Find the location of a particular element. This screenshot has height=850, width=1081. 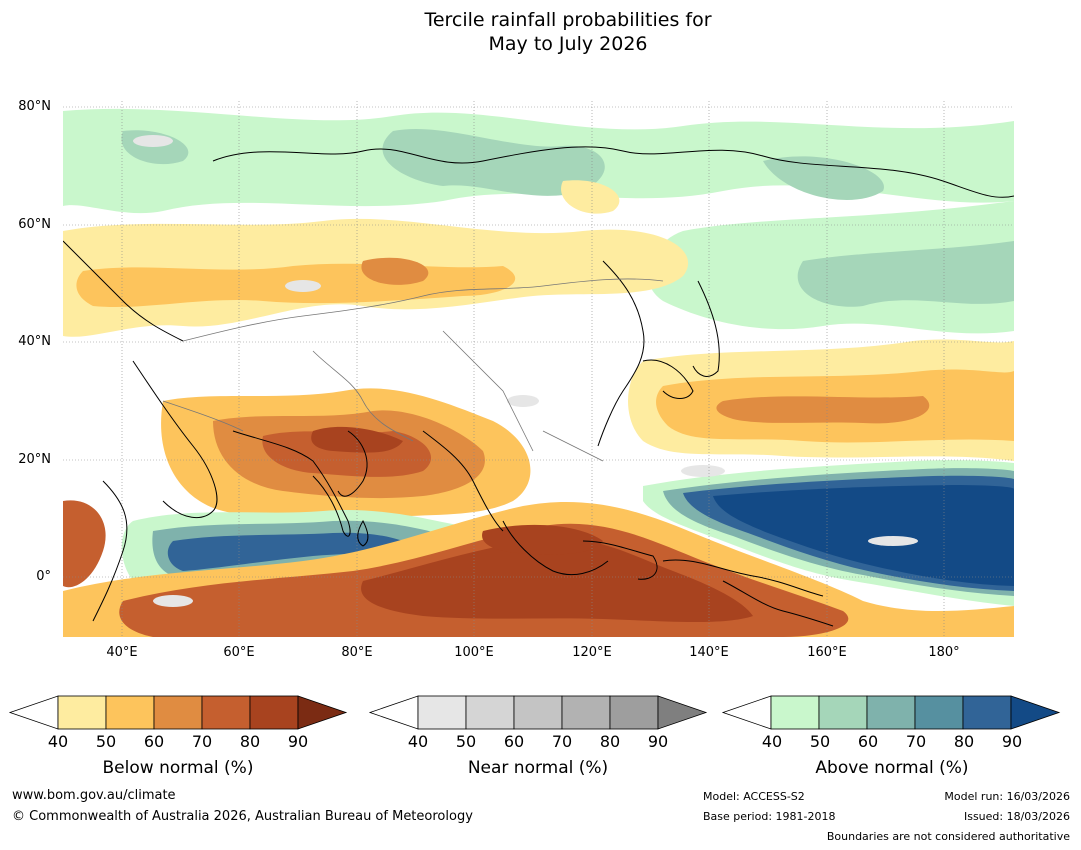

country-borders is located at coordinates (413, 370).